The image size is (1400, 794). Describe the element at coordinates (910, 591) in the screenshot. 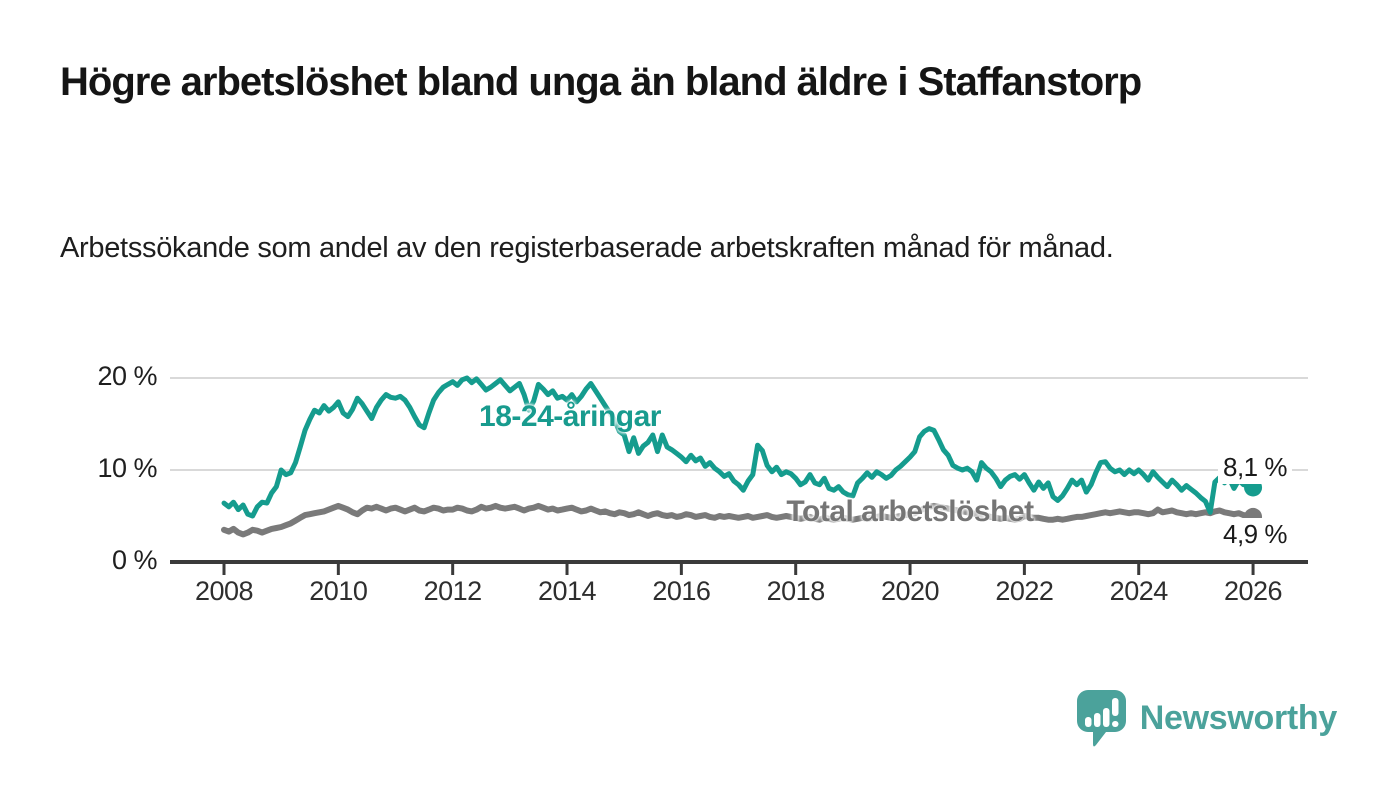

I see `x-tick-label-2020: 2020` at that location.